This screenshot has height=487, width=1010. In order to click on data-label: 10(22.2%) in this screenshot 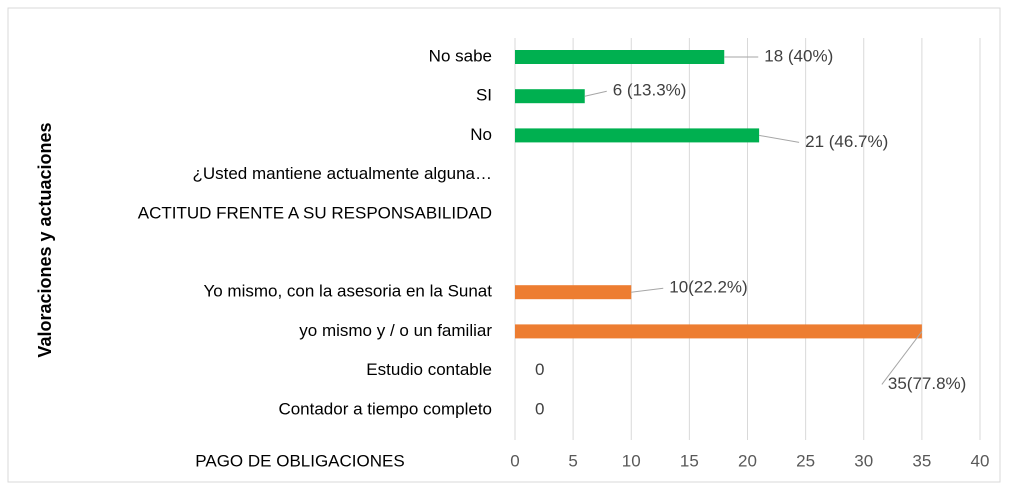, I will do `click(708, 287)`.